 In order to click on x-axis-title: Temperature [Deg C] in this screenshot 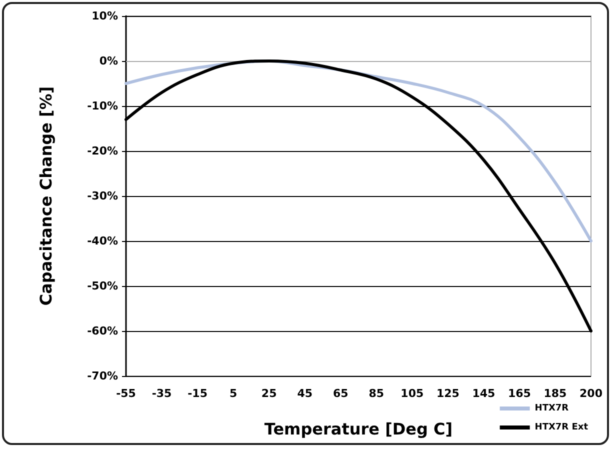, I will do `click(358, 429)`.